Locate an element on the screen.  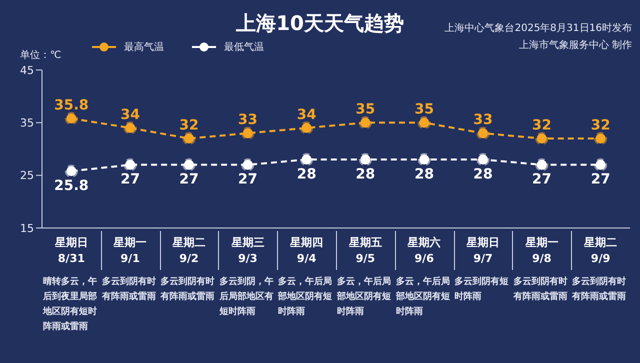
text: 多云到阴，午后局部地区有短时阵雨 is located at coordinates (246, 297).